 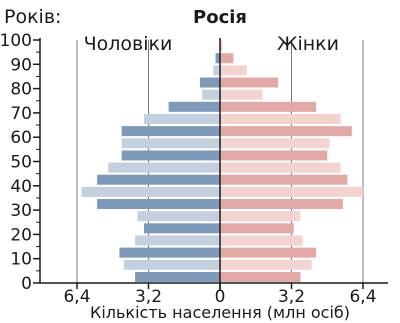 What do you see at coordinates (21, 187) in the screenshot?
I see `y-tick-label: 40` at bounding box center [21, 187].